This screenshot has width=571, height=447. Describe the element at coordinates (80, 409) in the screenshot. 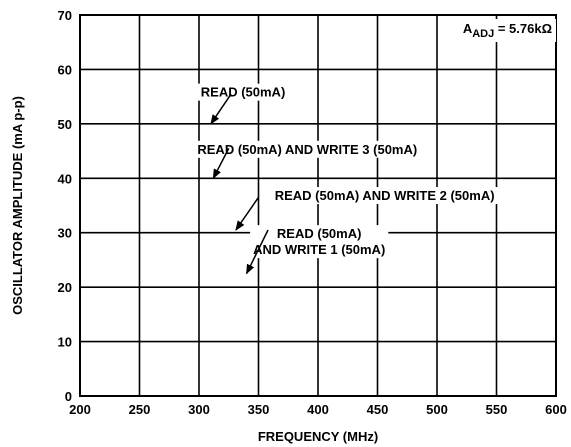

I see `x-tick-label: 200` at that location.